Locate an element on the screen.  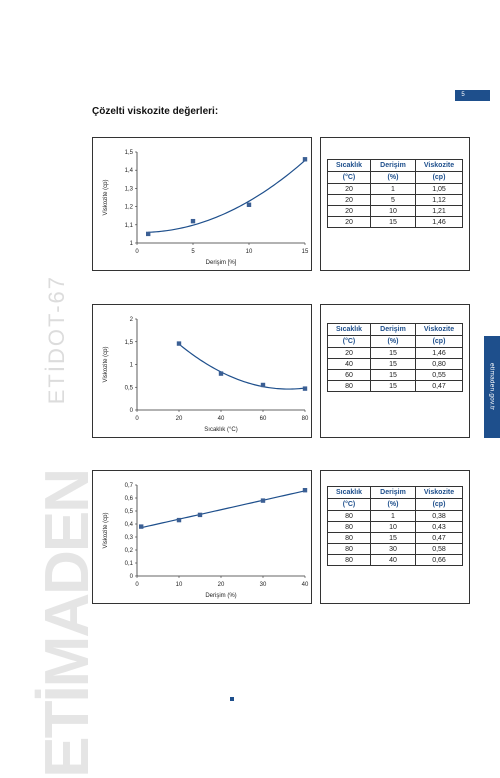
table-cell: 0,43 is located at coordinates (439, 527).